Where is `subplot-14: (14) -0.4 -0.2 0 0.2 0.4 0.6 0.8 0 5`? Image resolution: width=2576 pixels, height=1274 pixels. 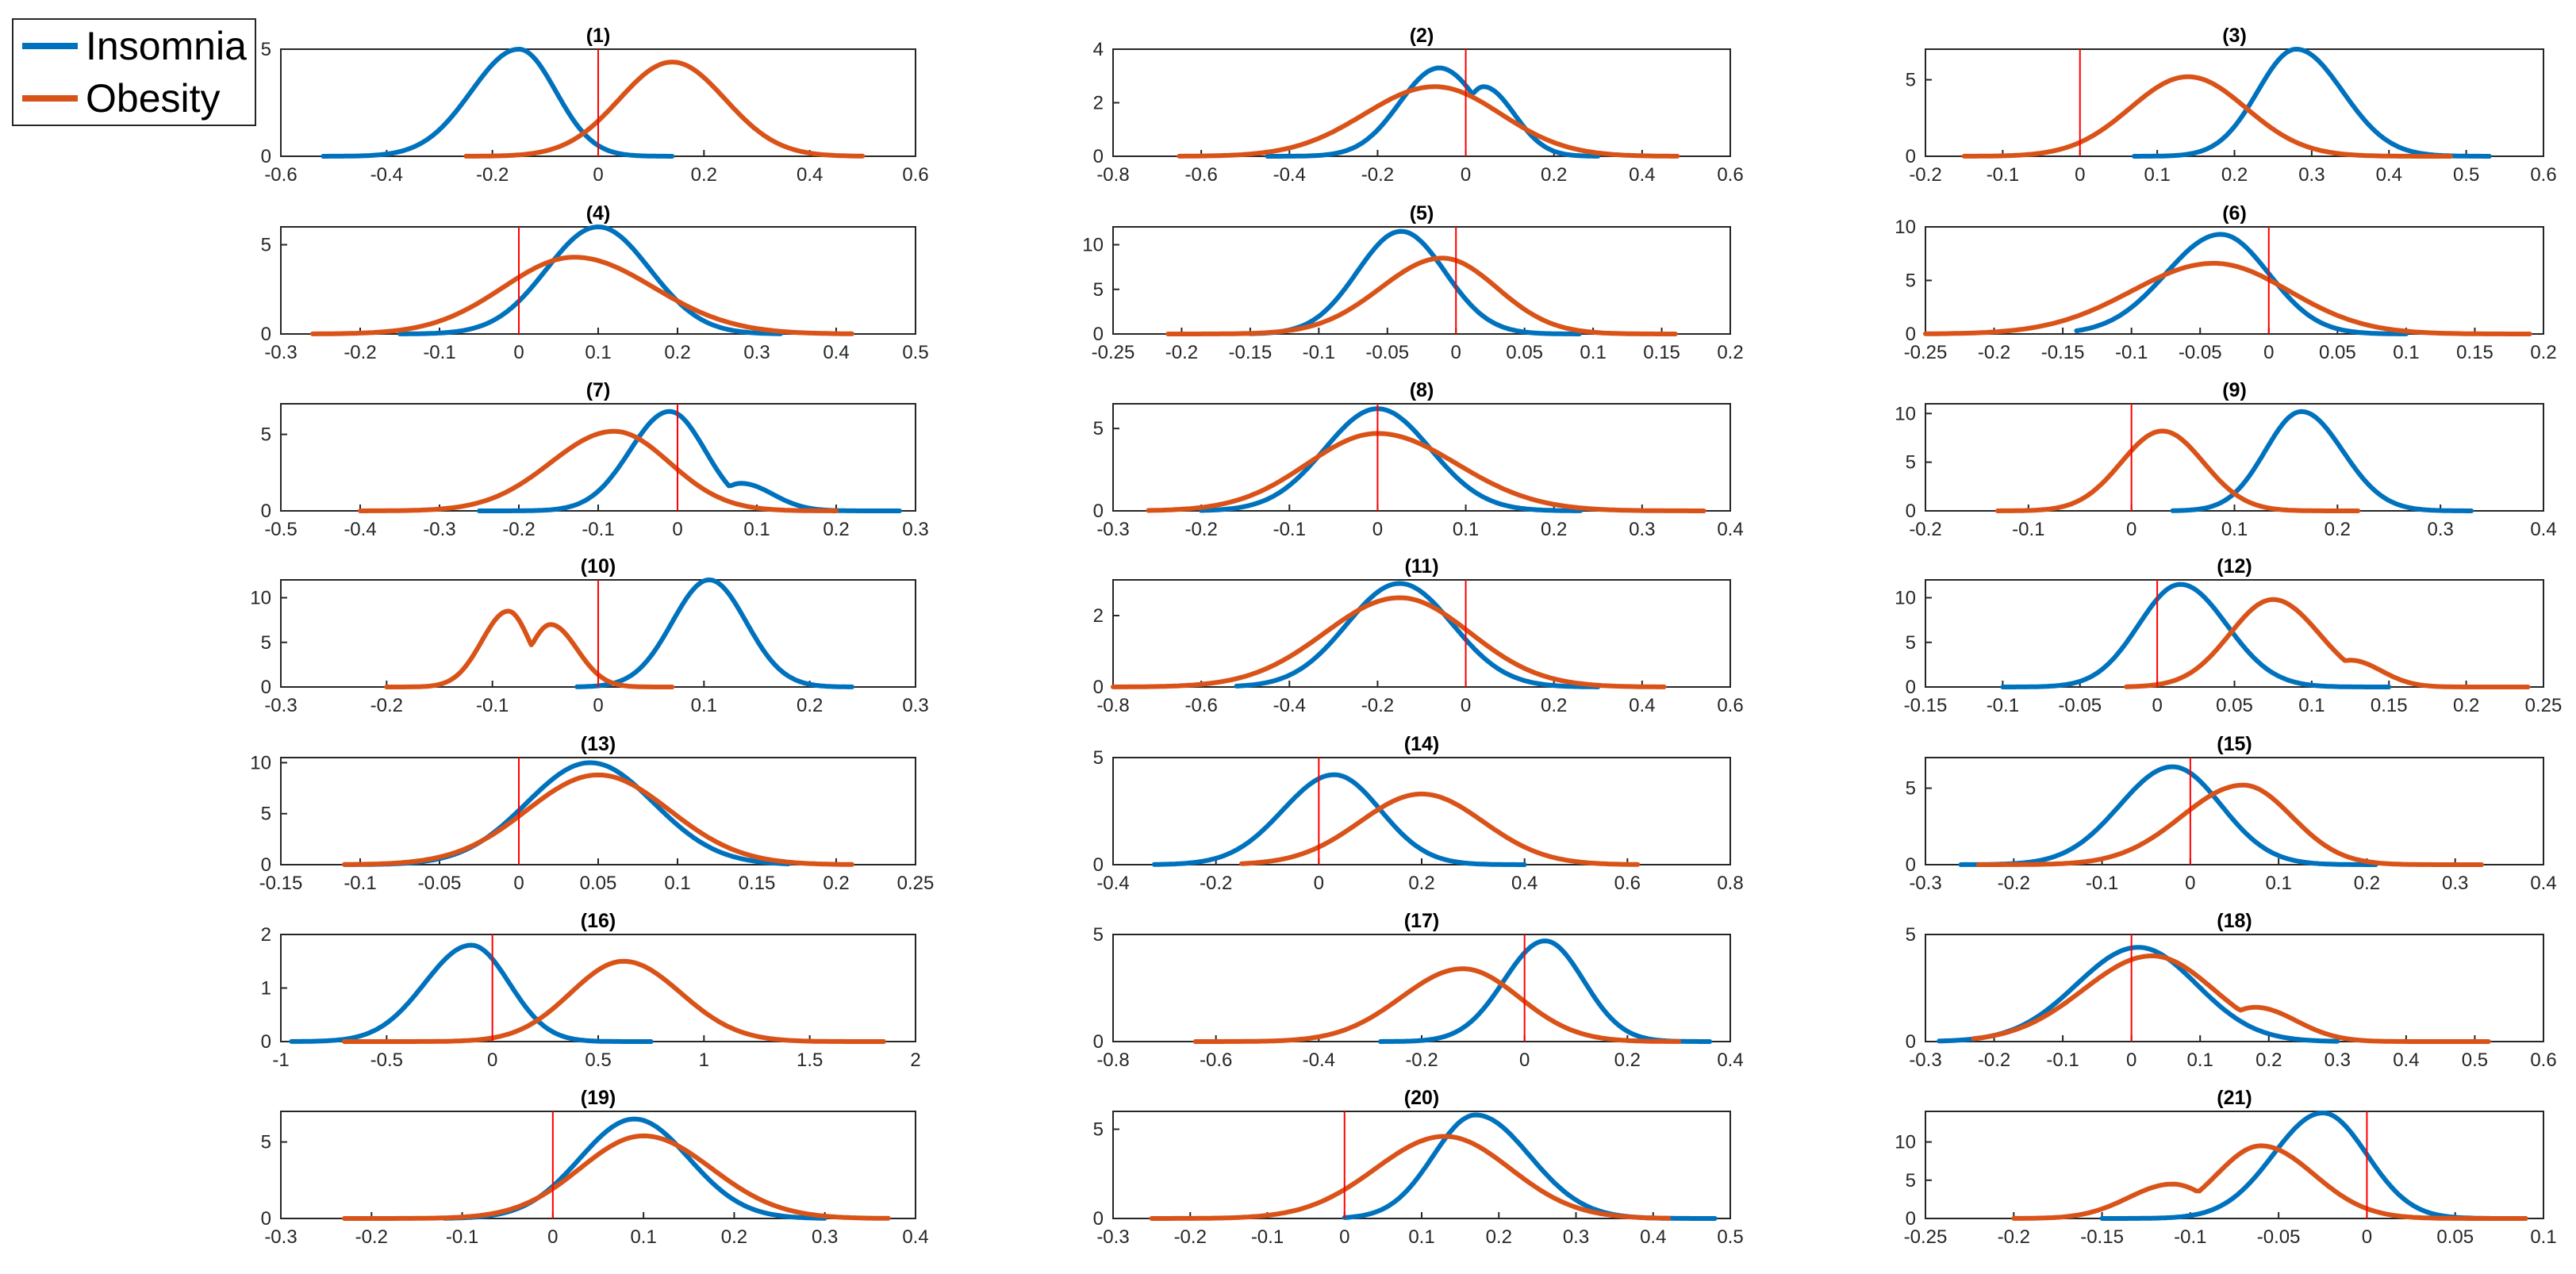
subplot-14: (14) -0.4 -0.2 0 0.2 0.4 0.6 0.8 0 5 is located at coordinates (1418, 813).